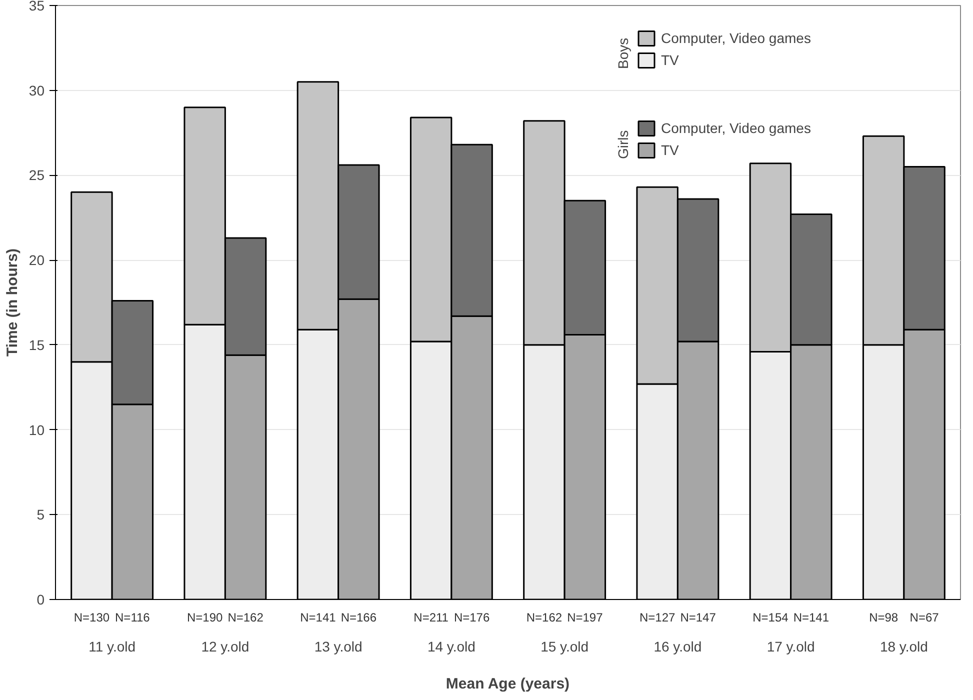 The image size is (973, 700). I want to click on y-tick-label: 35, so click(36, 7).